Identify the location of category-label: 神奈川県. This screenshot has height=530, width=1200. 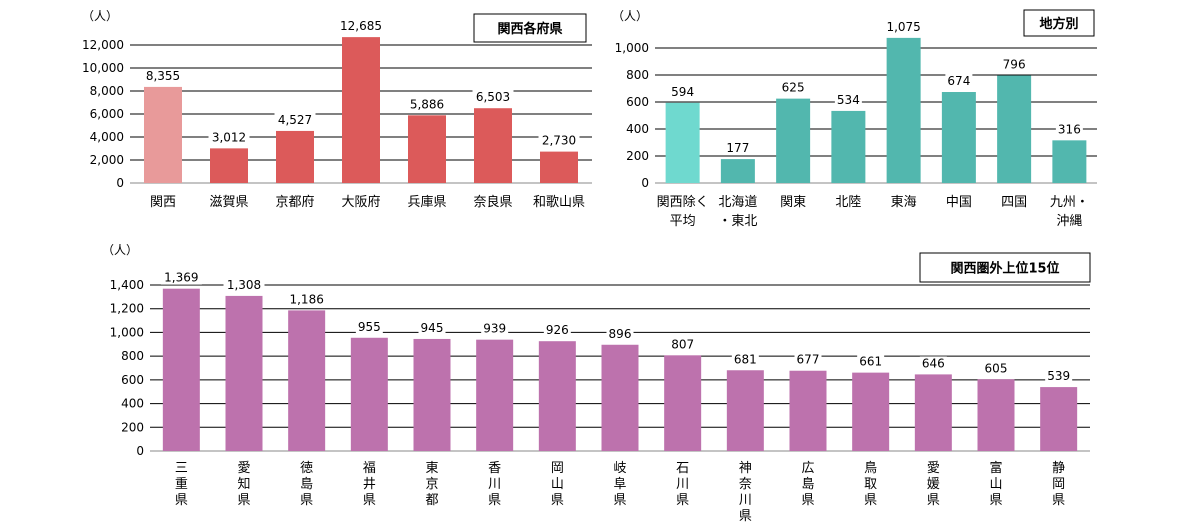
(745, 492).